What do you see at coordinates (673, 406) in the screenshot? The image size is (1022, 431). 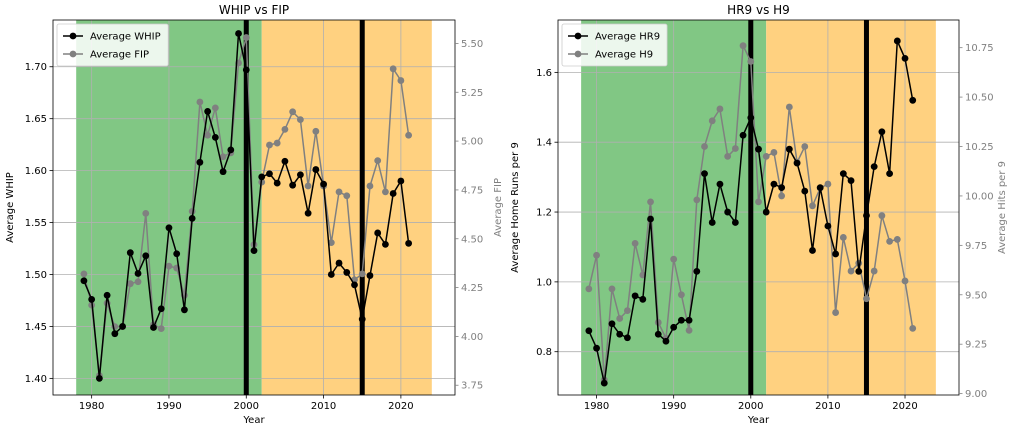 I see `x-tick-label: 1990` at bounding box center [673, 406].